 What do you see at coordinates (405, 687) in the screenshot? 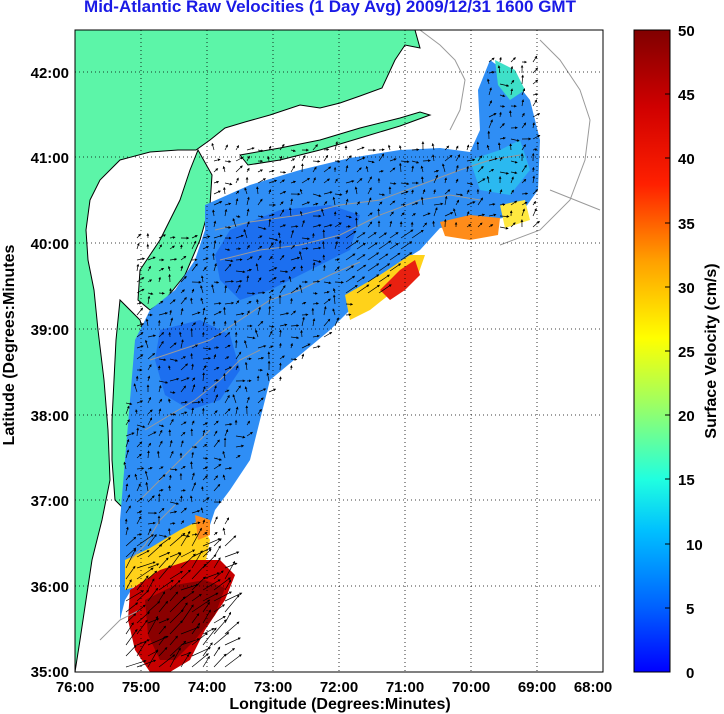
I see `x-tick: 71:00` at bounding box center [405, 687].